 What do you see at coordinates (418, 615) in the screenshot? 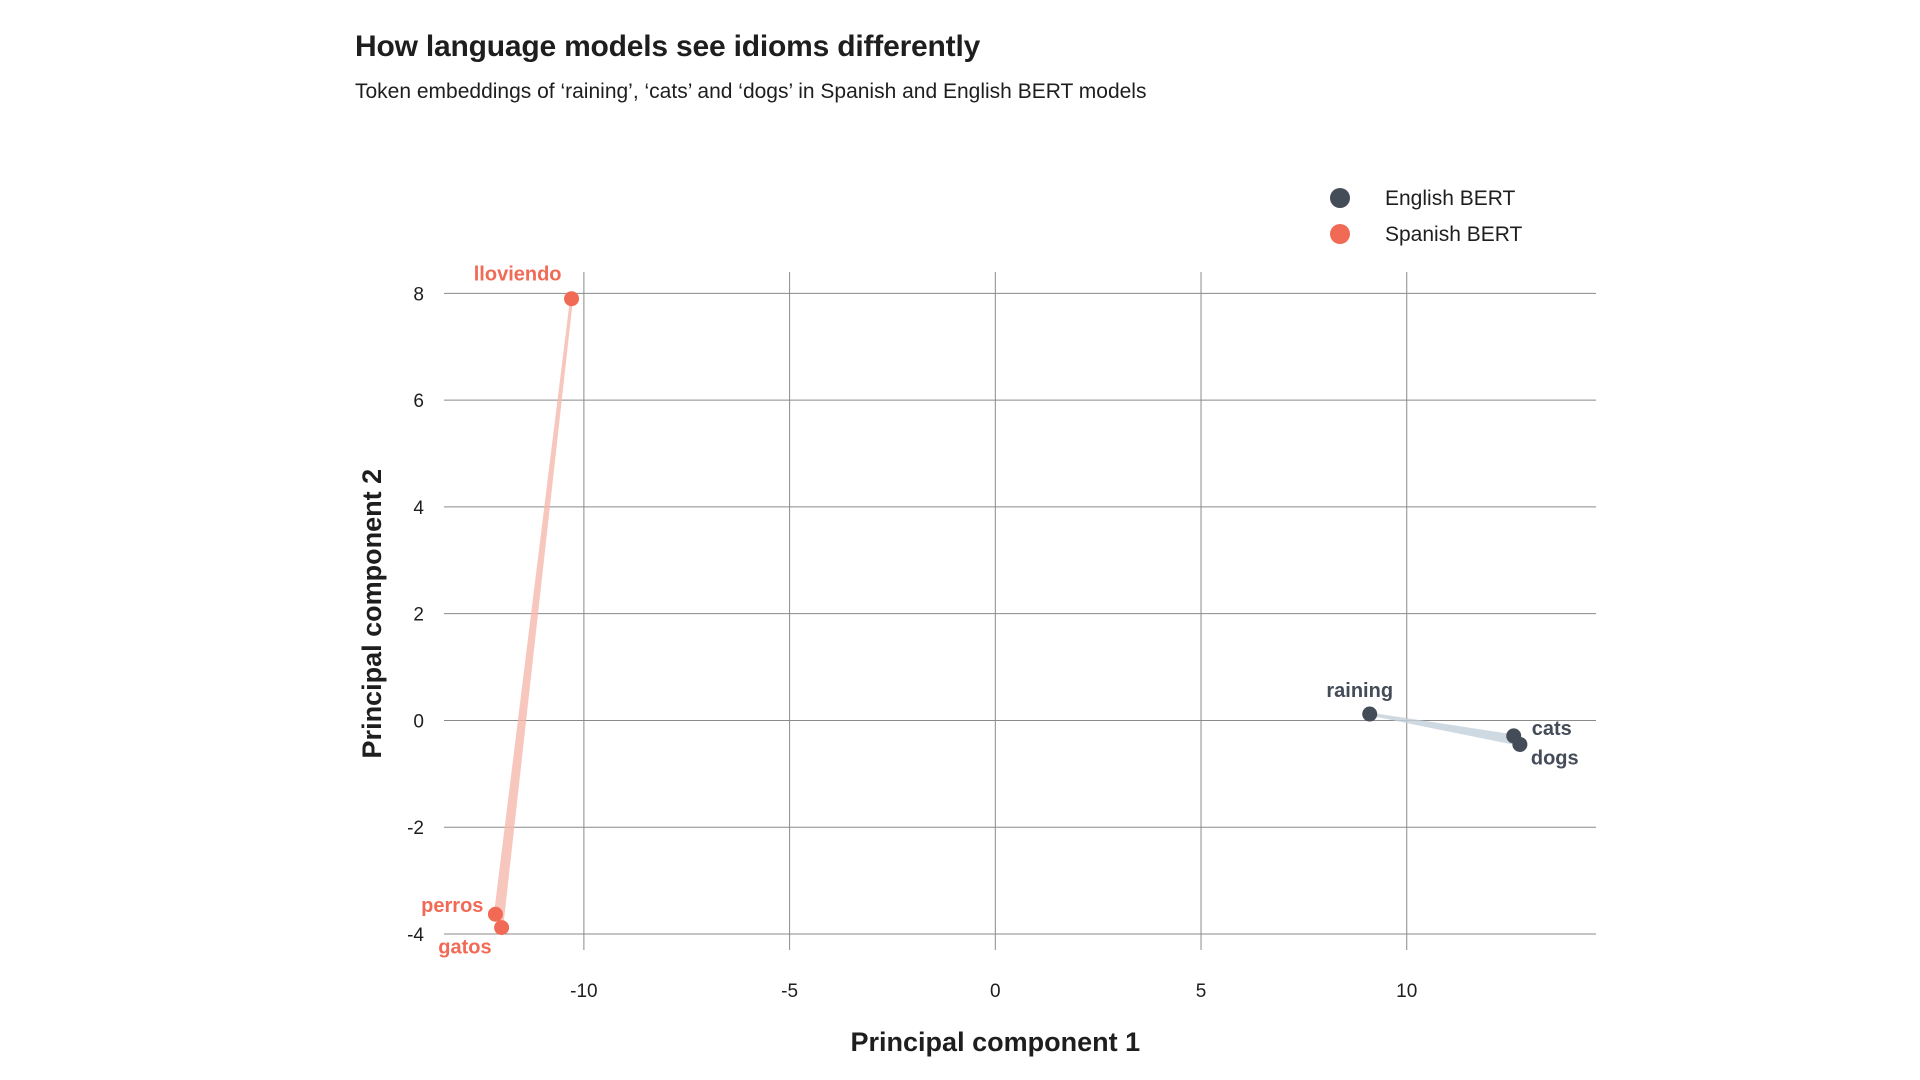
I see `y-tick-label: 2` at bounding box center [418, 615].